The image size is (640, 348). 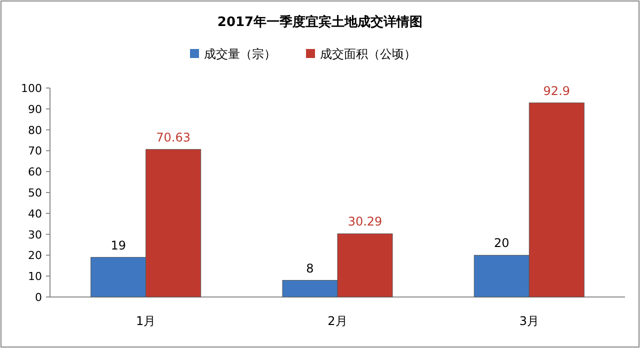 I want to click on y-tick-label: 10, so click(x=35, y=277).